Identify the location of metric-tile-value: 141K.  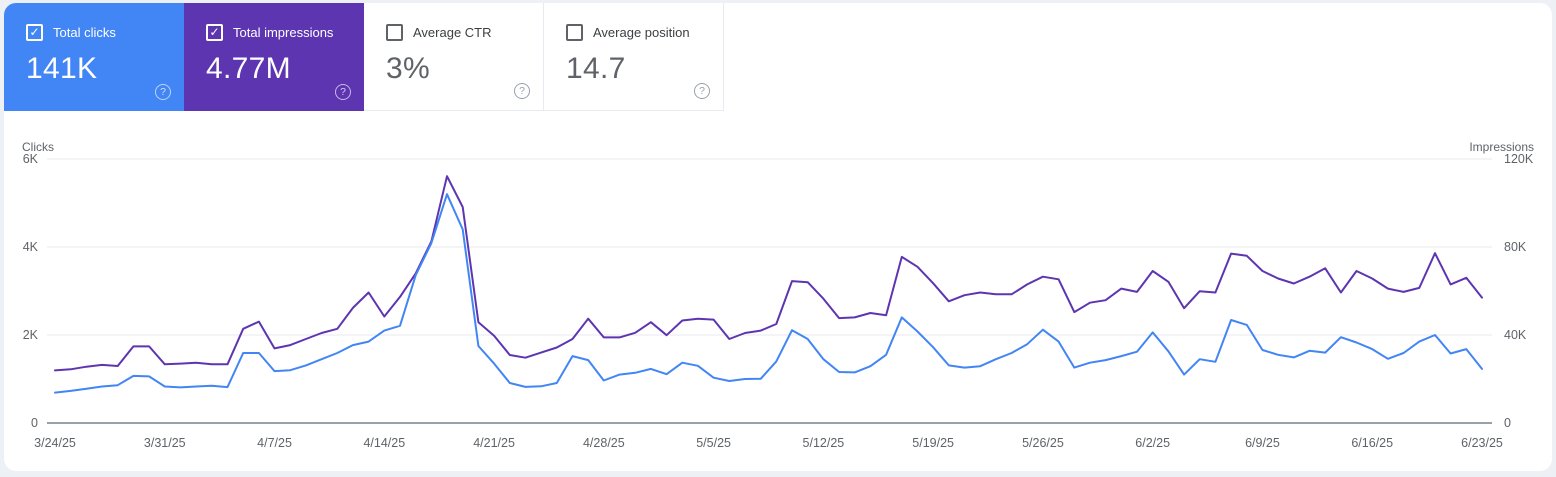
(62, 68).